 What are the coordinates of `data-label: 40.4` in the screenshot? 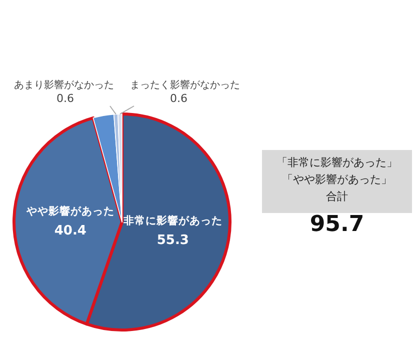 It's located at (70, 230).